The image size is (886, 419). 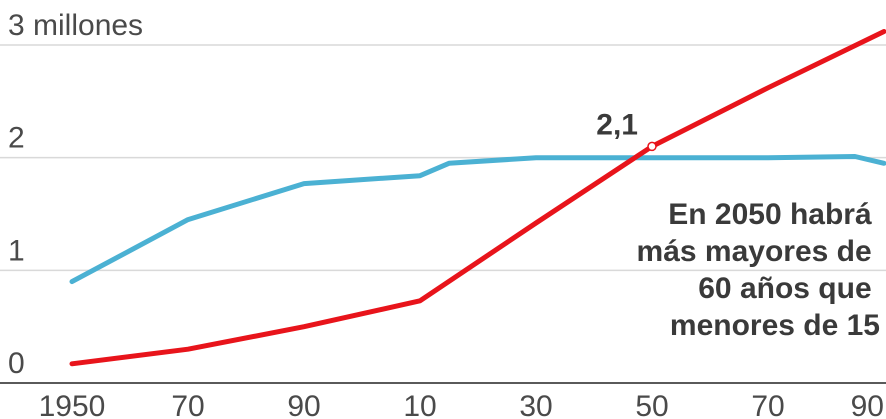 I want to click on y-tick-label-0: 0, so click(x=16, y=363).